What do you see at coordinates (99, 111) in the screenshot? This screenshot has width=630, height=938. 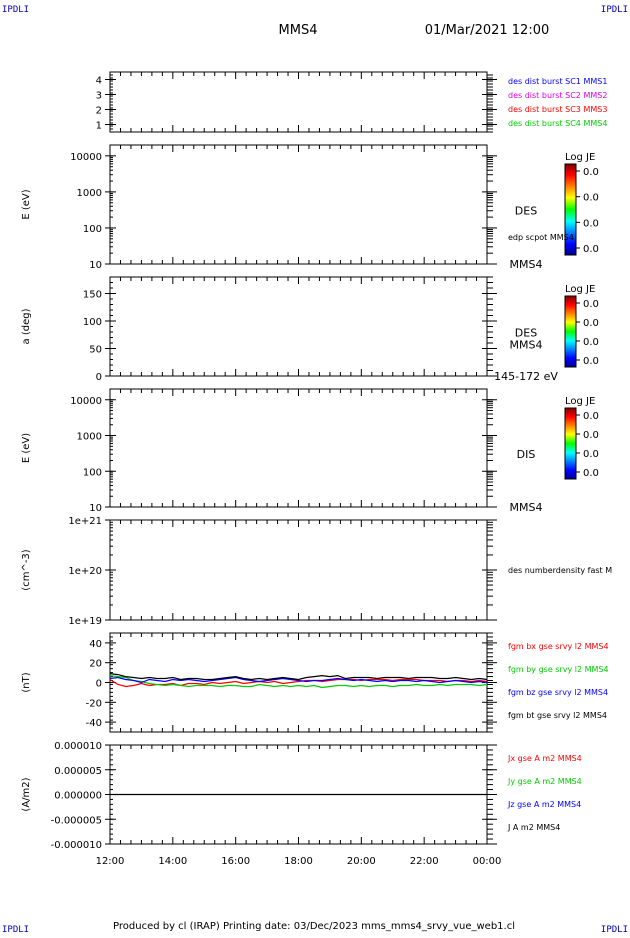 I see `y-tick-label: 2` at bounding box center [99, 111].